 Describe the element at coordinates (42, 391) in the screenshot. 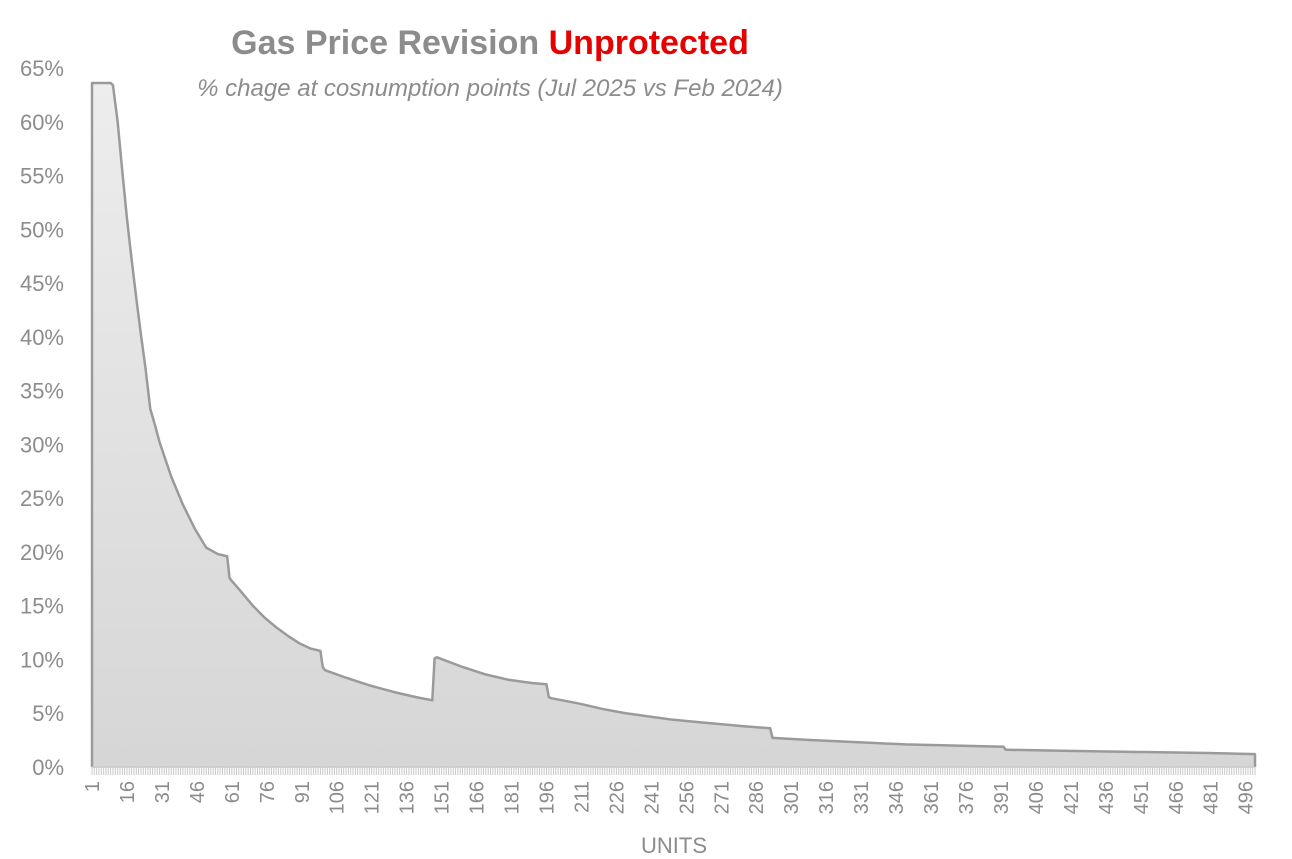

I see `y-tick-label: 35%` at that location.